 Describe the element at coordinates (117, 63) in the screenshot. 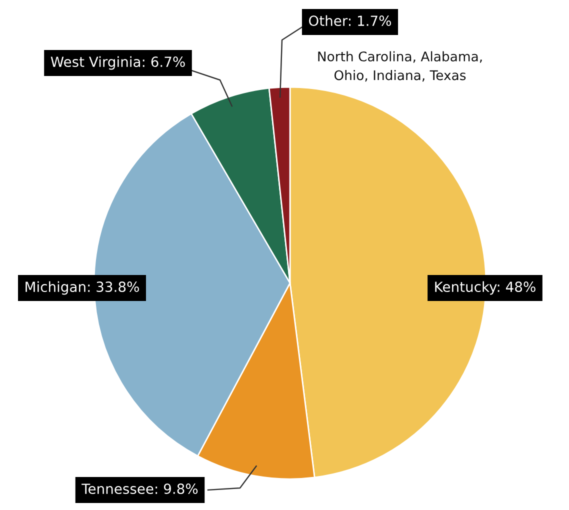

I see `slice-label: West Virginia: 6.7%` at that location.